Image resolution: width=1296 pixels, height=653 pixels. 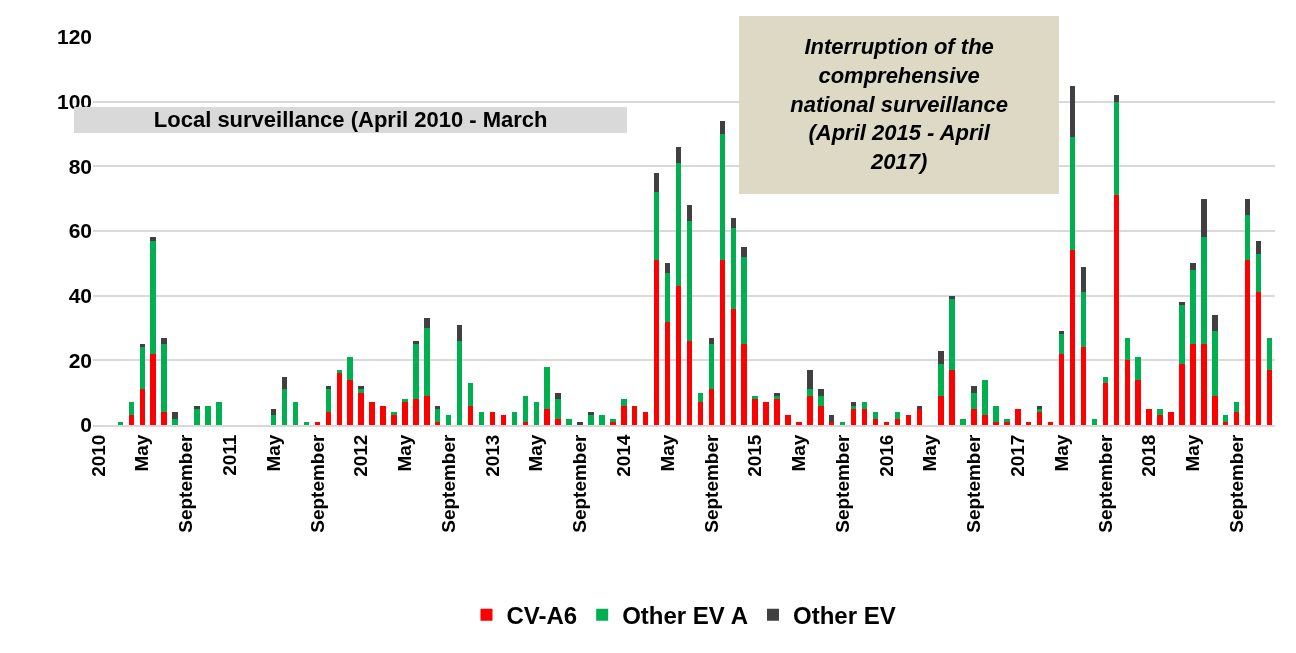 What do you see at coordinates (80, 231) in the screenshot?
I see `y-tick-label: 60` at bounding box center [80, 231].